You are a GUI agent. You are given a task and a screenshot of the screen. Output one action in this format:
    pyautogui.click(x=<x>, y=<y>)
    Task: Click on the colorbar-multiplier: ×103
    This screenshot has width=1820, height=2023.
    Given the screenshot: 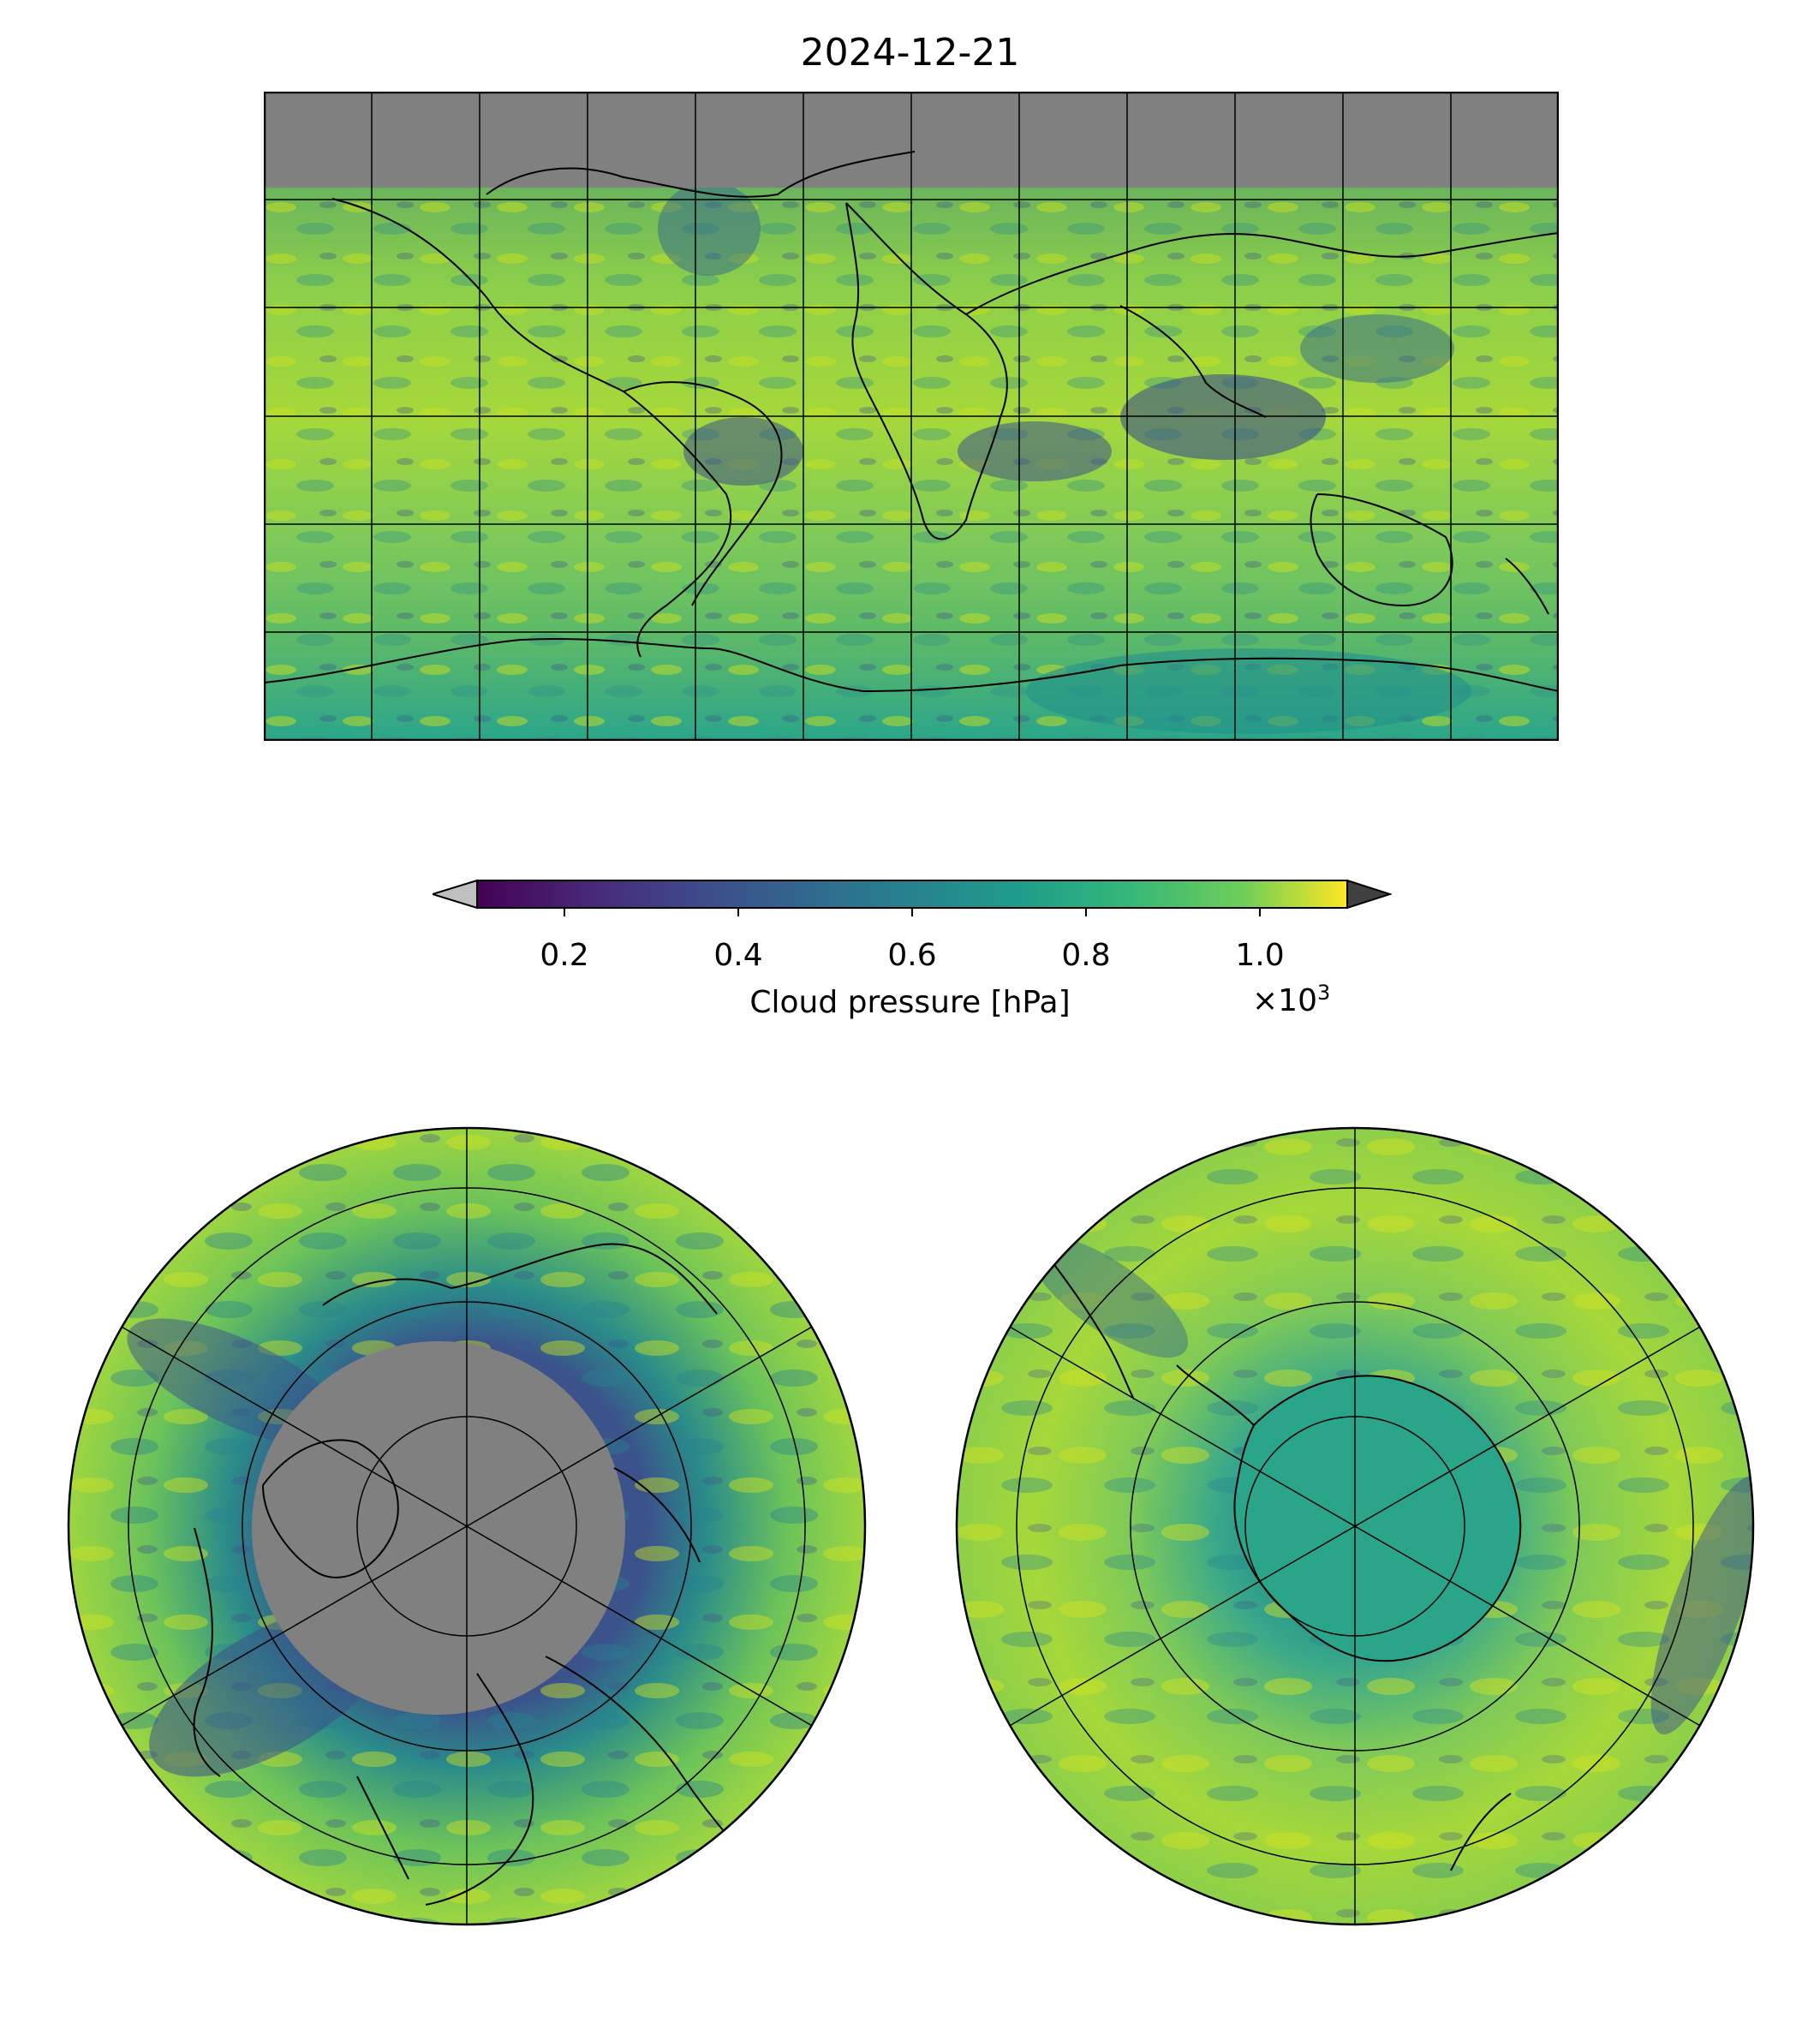 What is the action you would take?
    pyautogui.click(x=1291, y=999)
    